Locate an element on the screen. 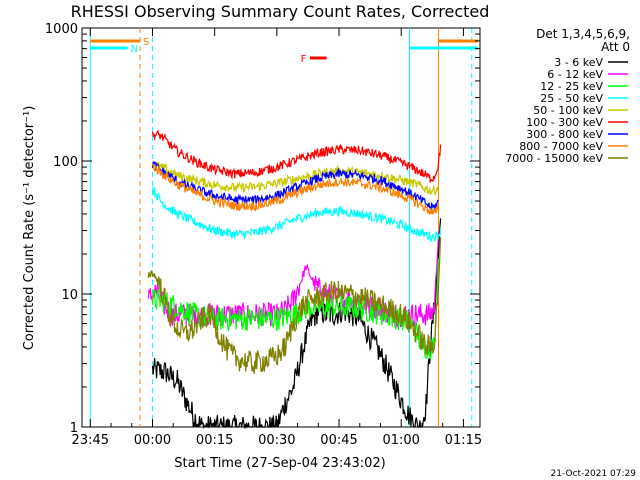  y-tick-label-0: 1 is located at coordinates (74, 428).